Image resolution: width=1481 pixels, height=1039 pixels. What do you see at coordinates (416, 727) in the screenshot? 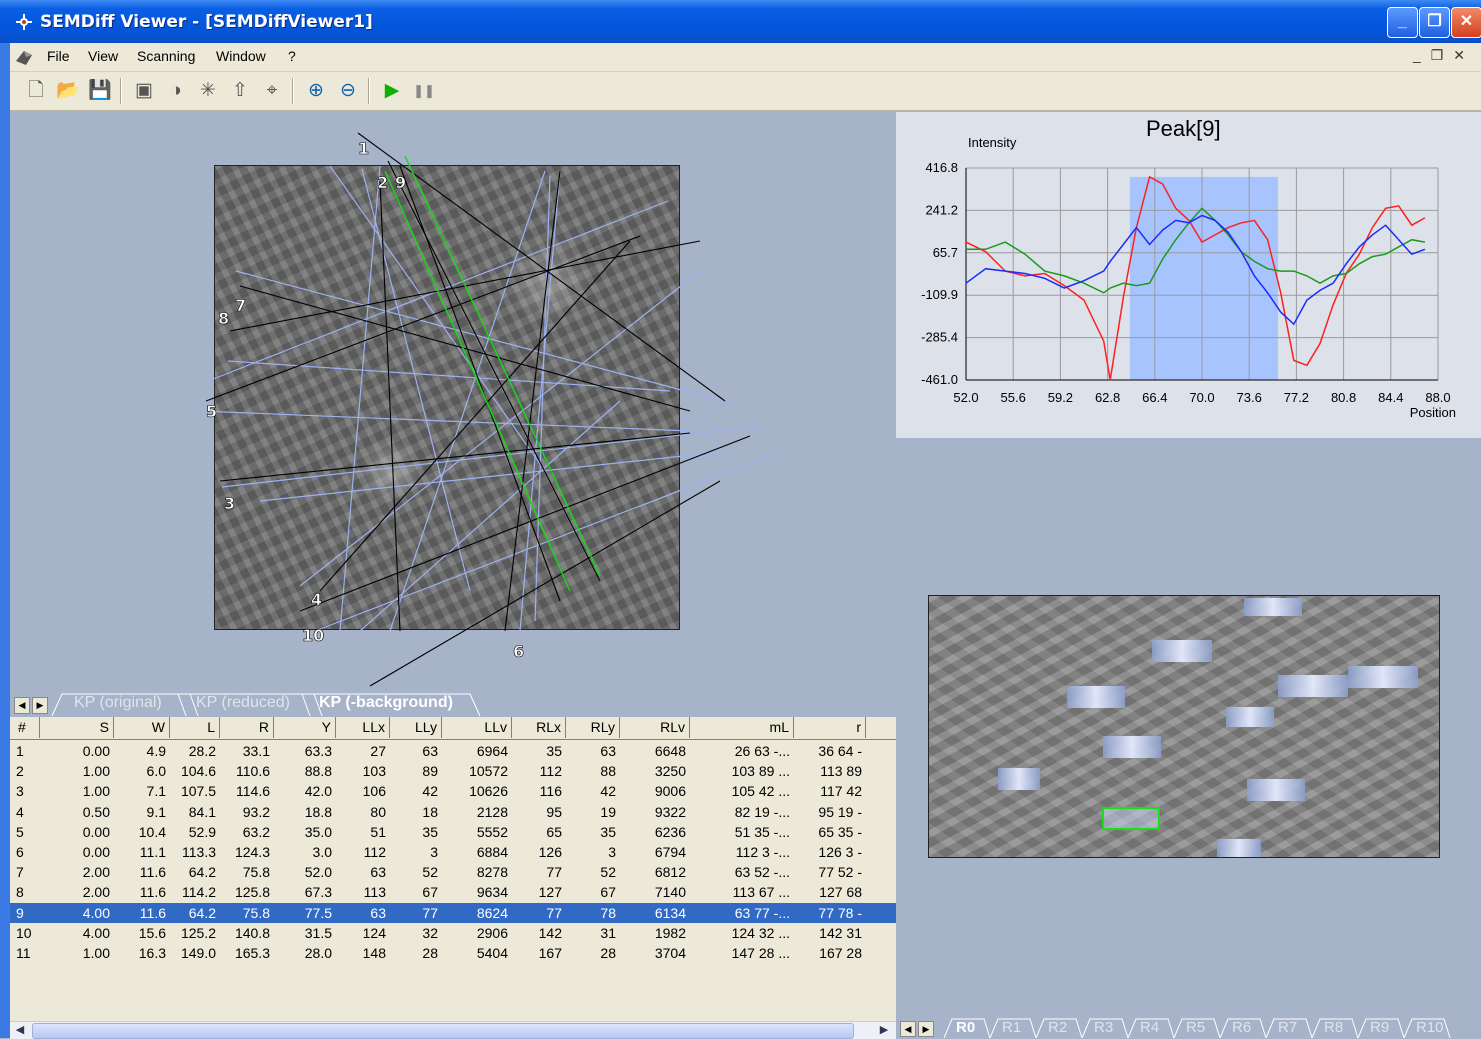
I see `column-header-lly: LLy` at bounding box center [416, 727].